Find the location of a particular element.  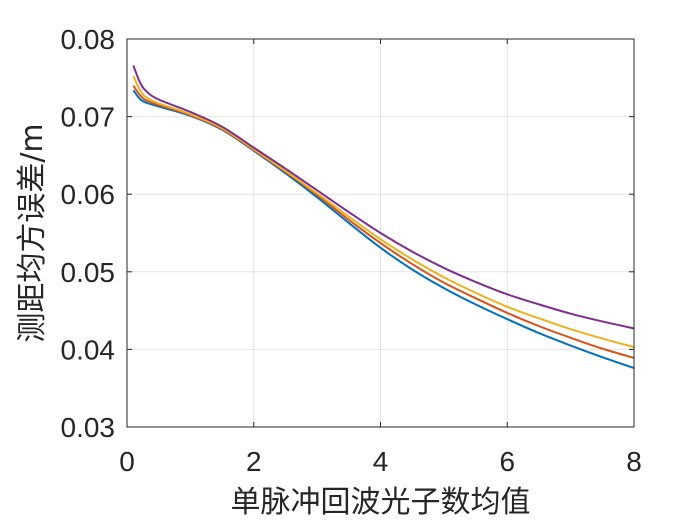

x-tick-label: 0 is located at coordinates (127, 461).